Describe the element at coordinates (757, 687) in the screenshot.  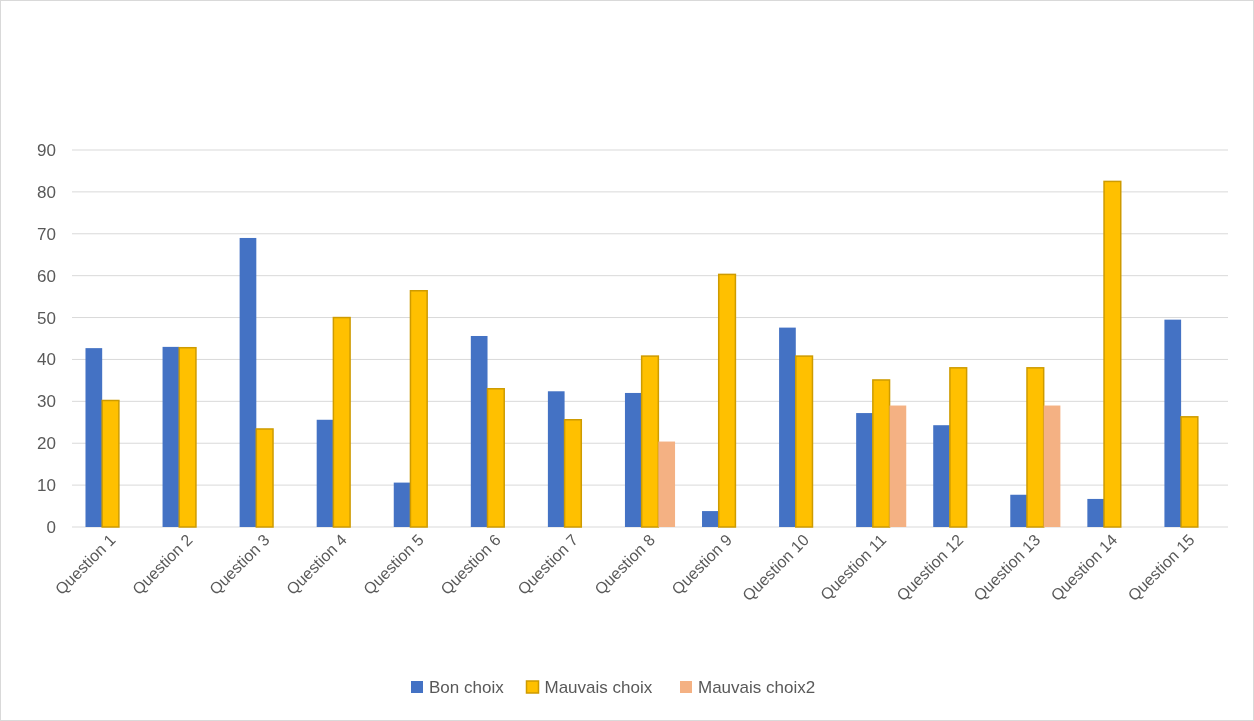
I see `legend-label: Mauvais choix2` at that location.